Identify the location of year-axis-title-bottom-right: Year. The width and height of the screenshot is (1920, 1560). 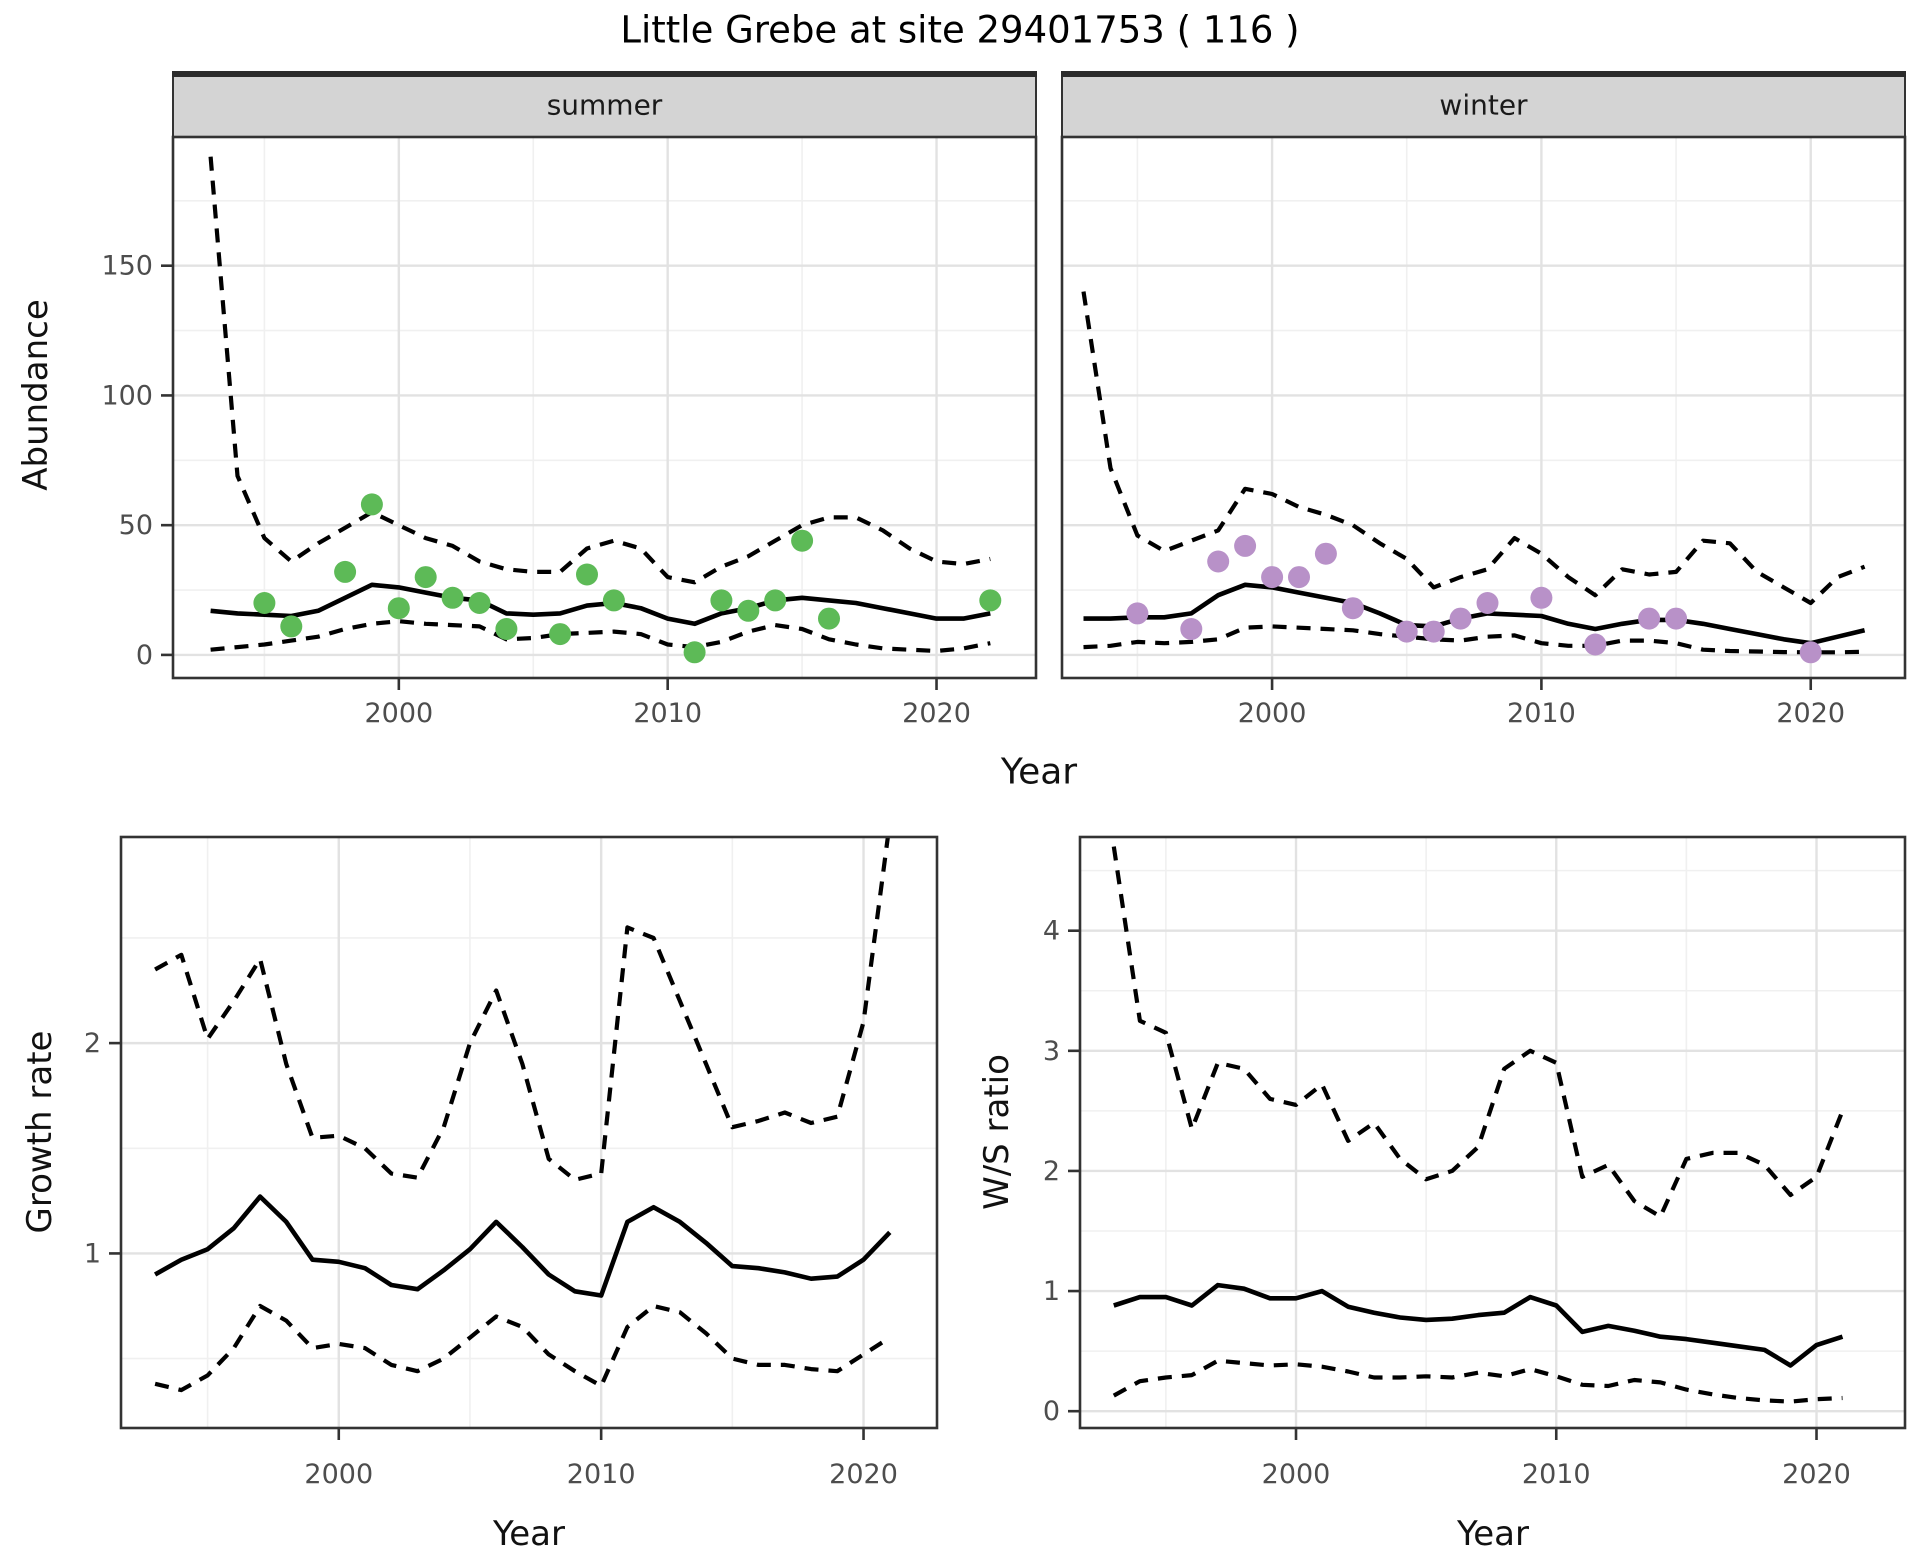
(1493, 1534).